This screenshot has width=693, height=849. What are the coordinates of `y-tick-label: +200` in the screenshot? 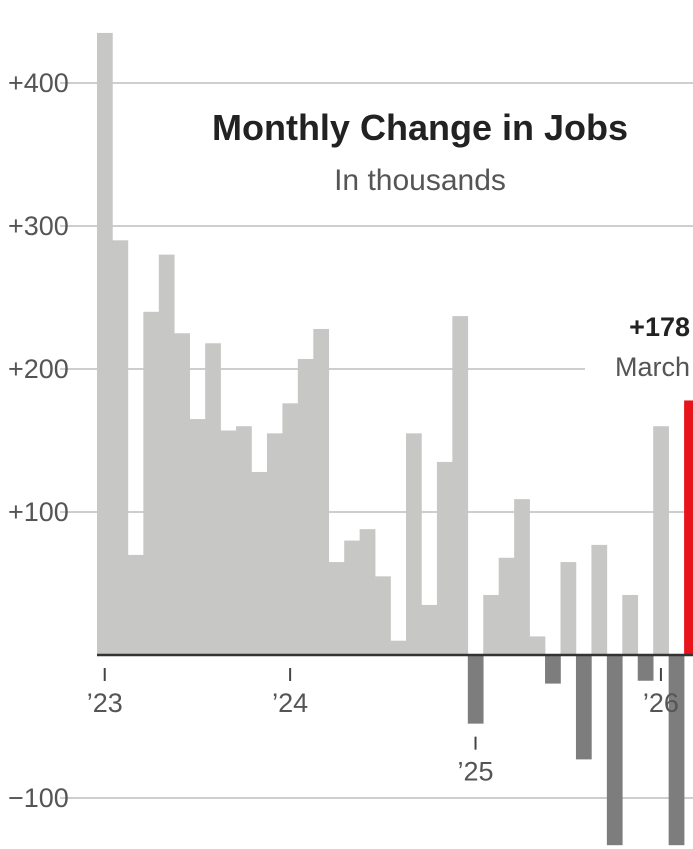 It's located at (38, 369).